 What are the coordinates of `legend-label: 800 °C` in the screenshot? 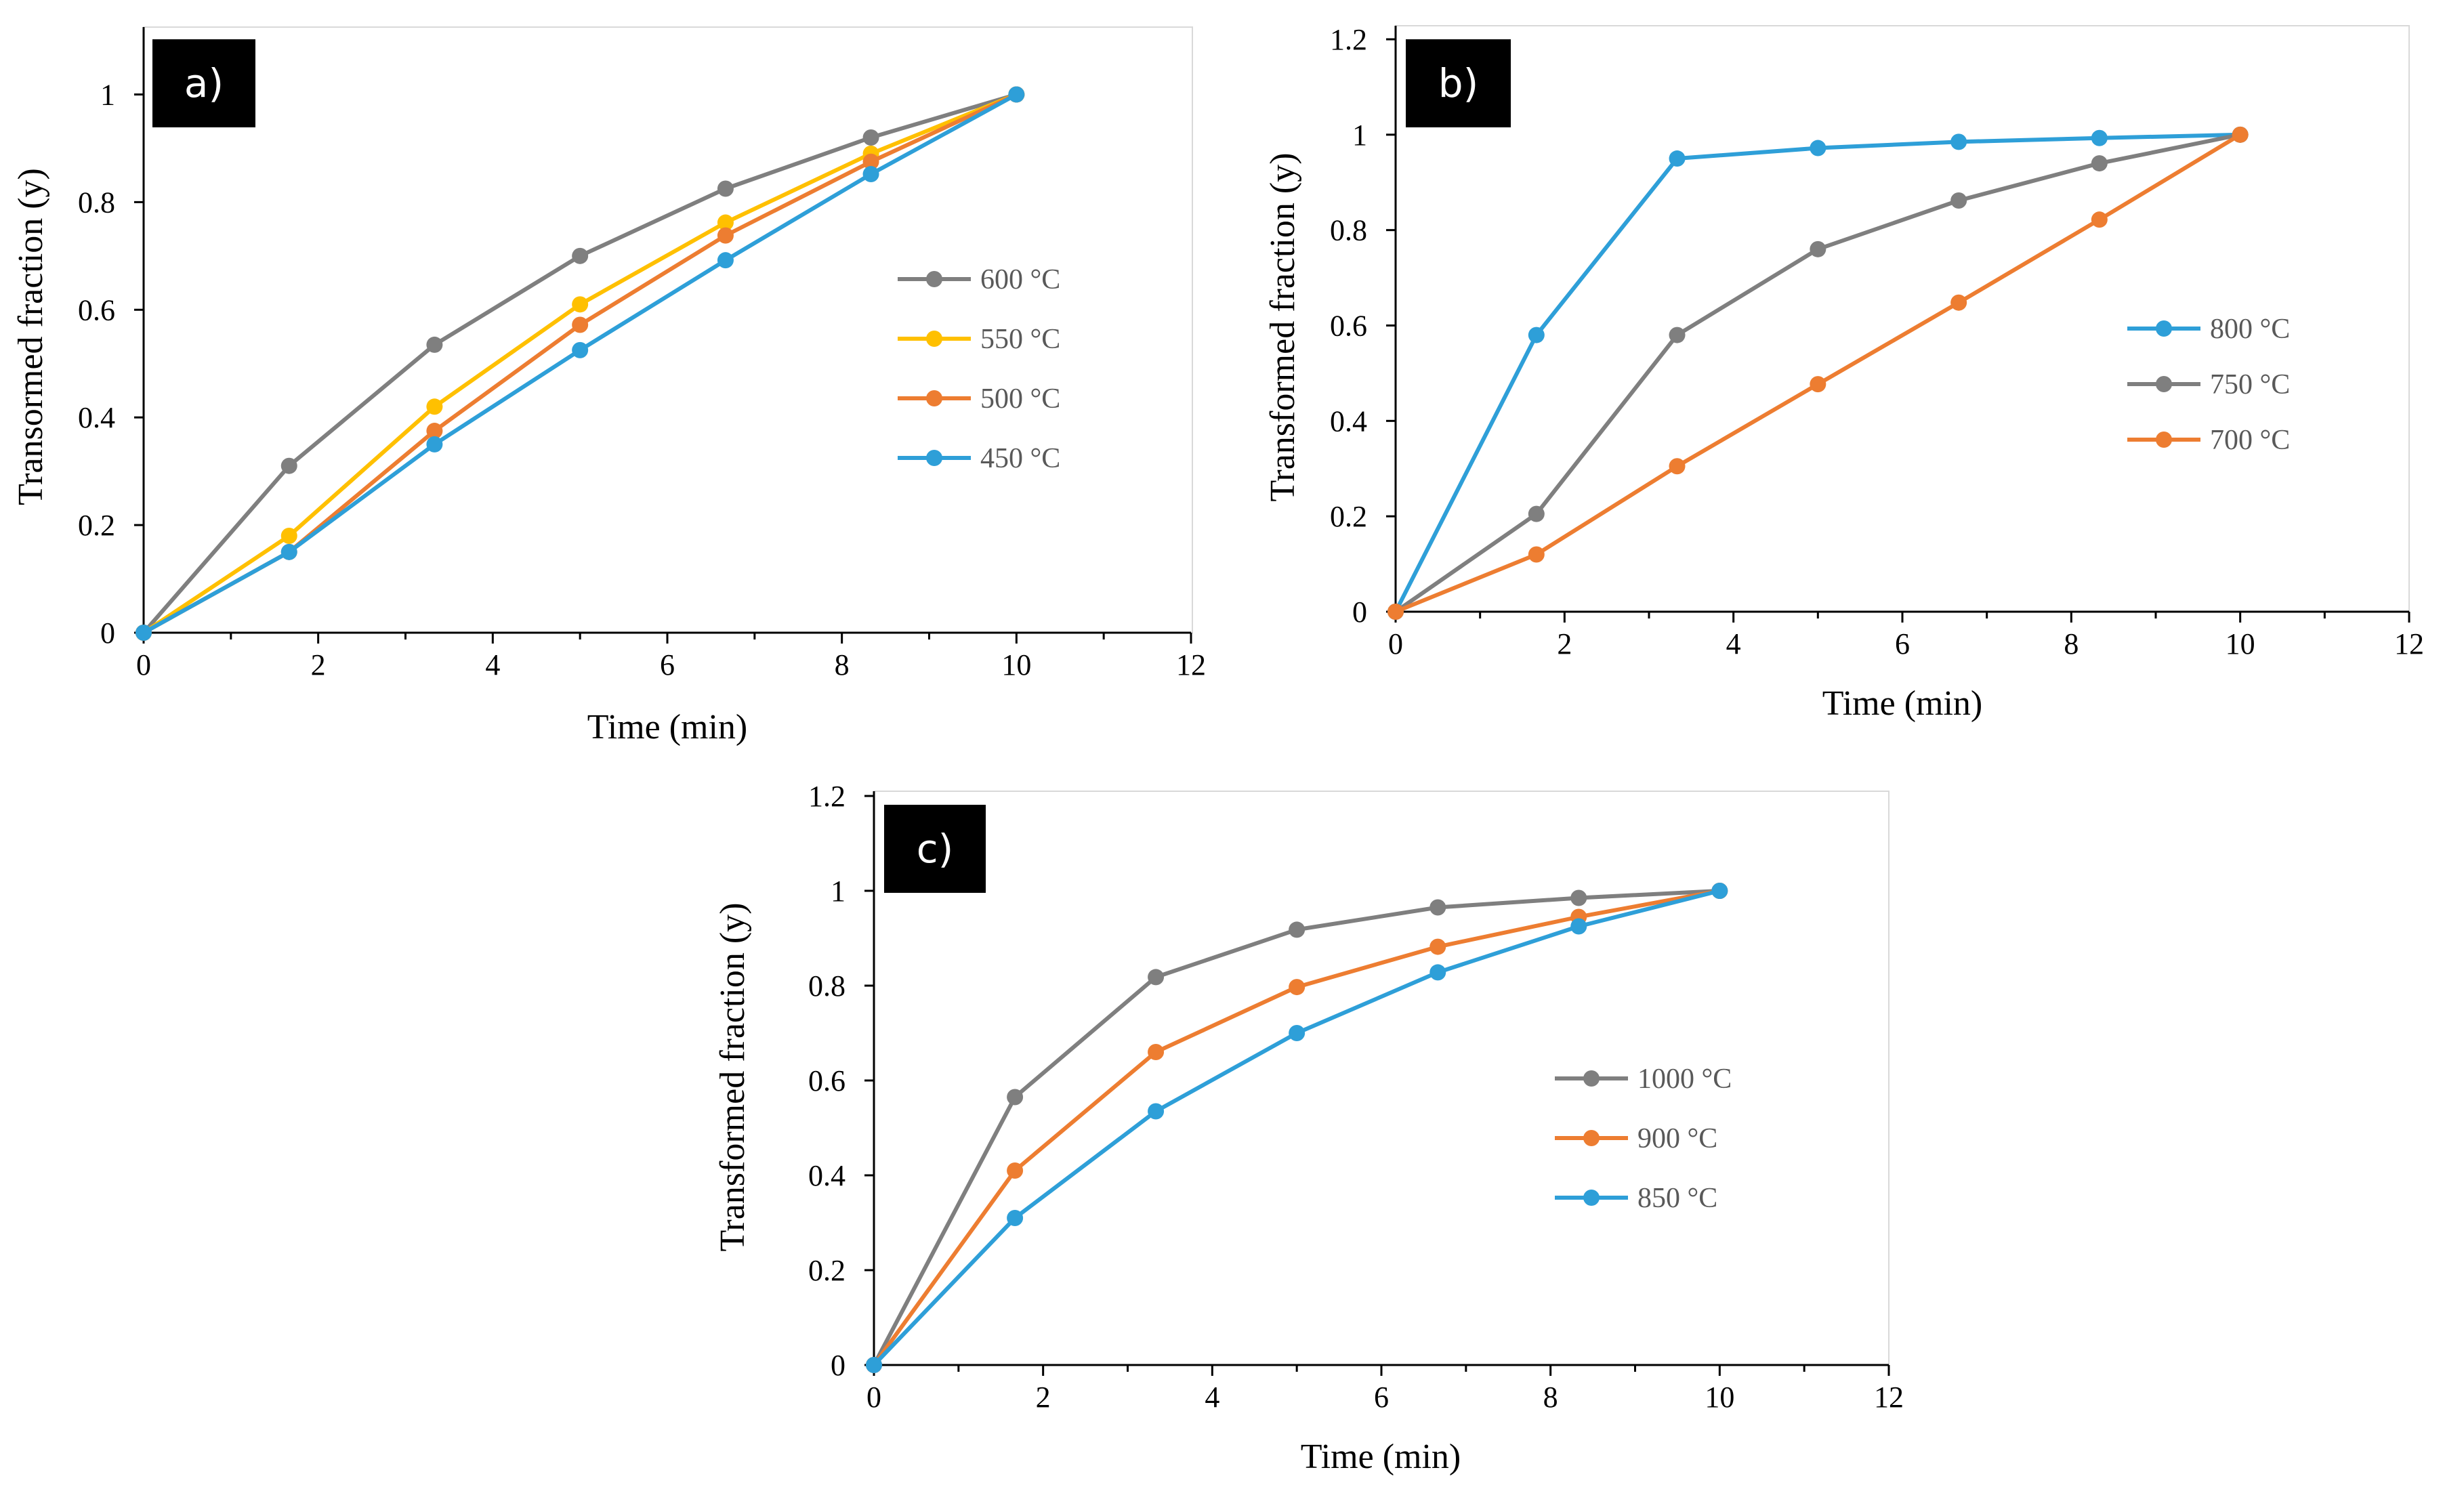 It's located at (2250, 329).